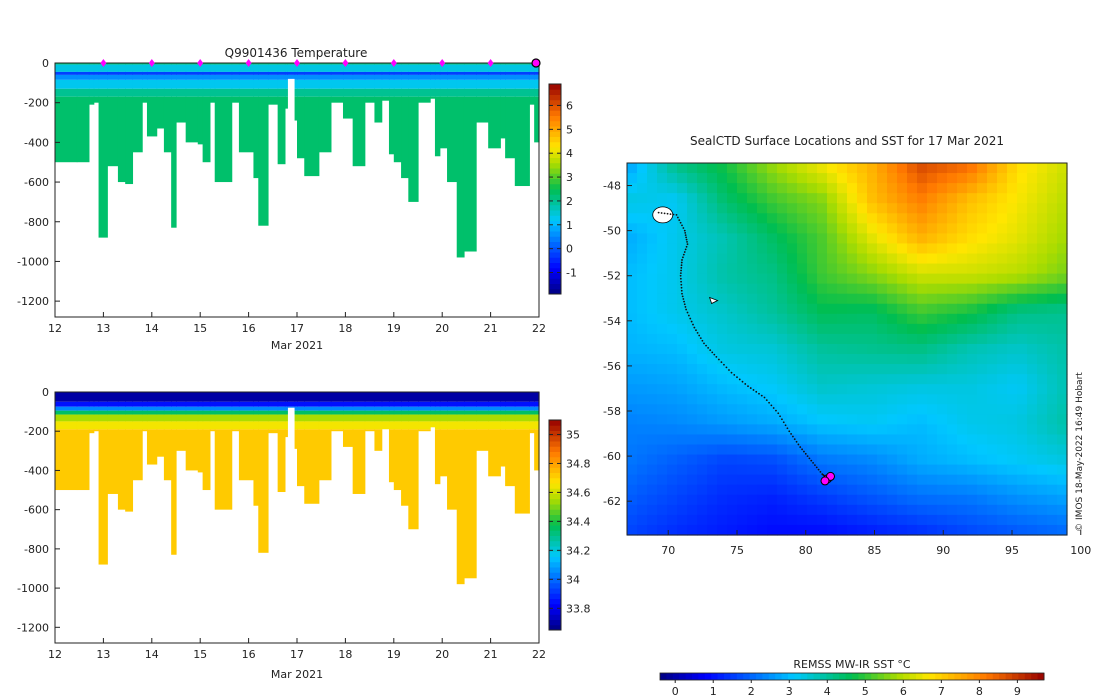 The width and height of the screenshot is (1100, 700). Describe the element at coordinates (491, 654) in the screenshot. I see `x-tick-label: 21` at that location.